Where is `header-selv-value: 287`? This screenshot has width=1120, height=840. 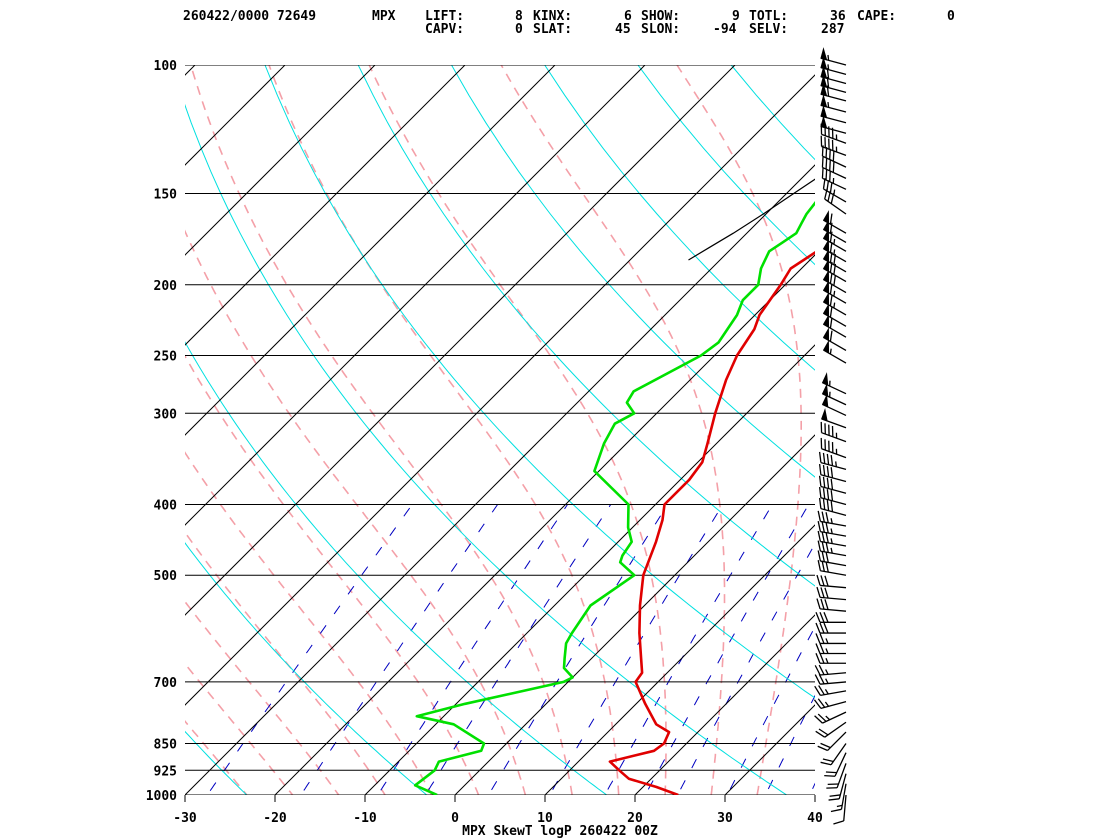
header-selv-value: 287 is located at coordinates (833, 29).